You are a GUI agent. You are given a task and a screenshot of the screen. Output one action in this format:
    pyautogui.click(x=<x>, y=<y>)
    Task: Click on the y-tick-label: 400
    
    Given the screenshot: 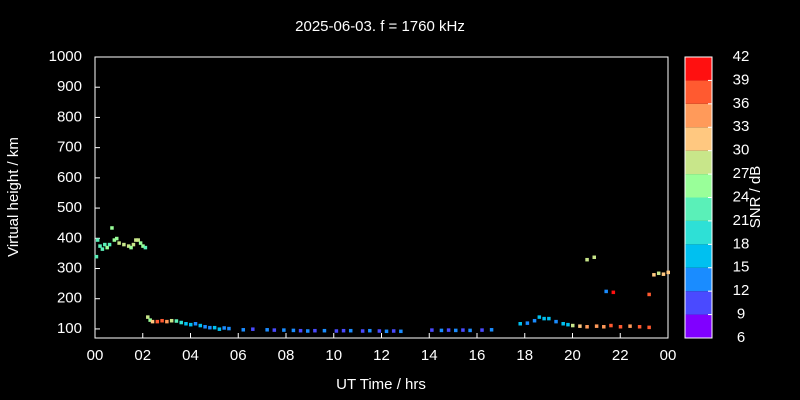 What is the action you would take?
    pyautogui.click(x=69, y=237)
    